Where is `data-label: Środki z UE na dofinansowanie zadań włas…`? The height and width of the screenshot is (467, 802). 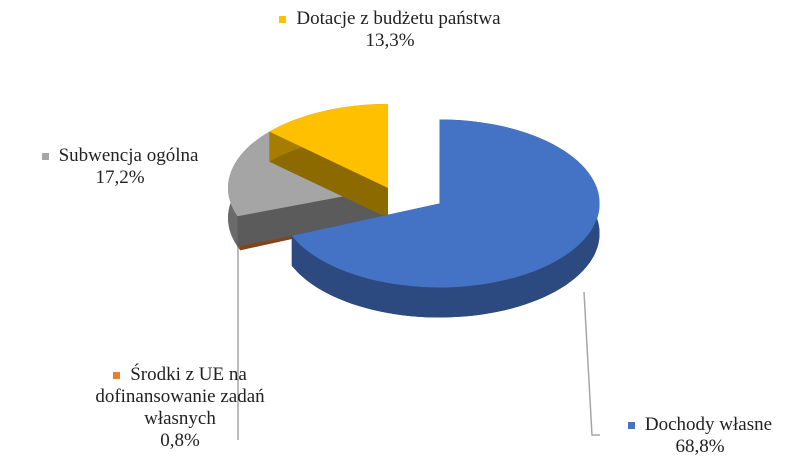
data-label: Środki z UE na dofinansowanie zadań włas… is located at coordinates (180, 408).